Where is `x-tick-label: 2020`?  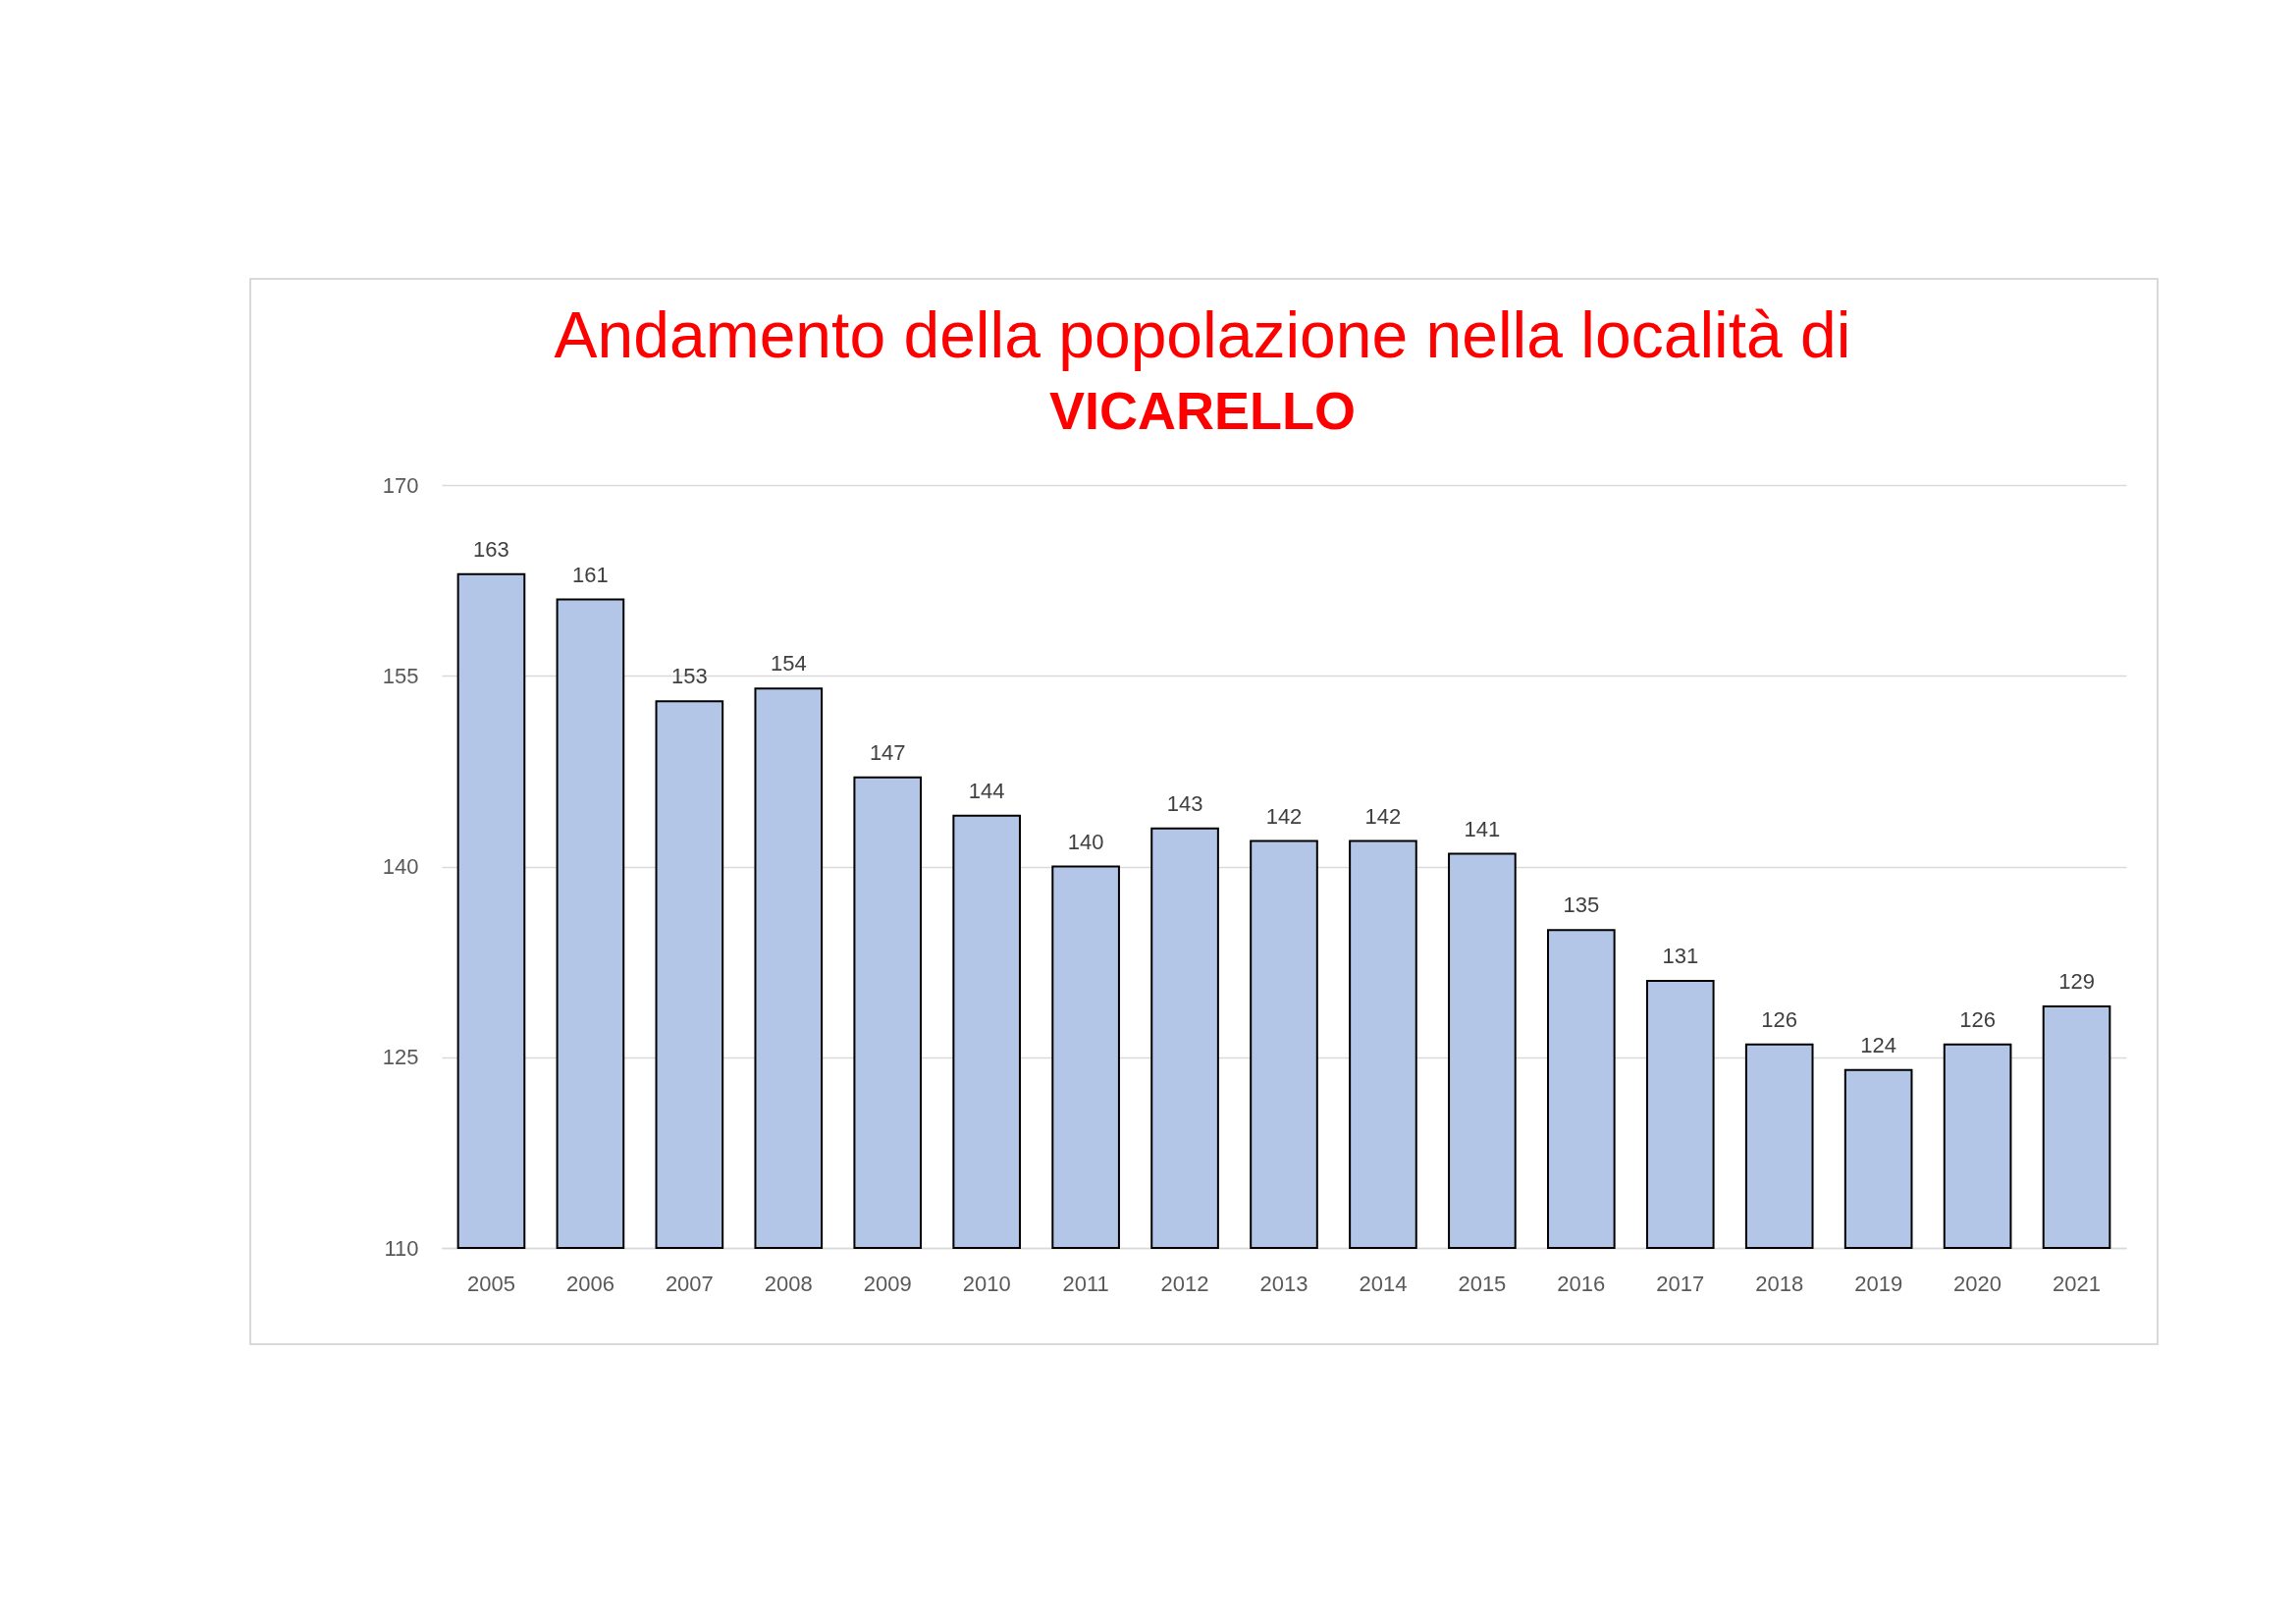
x-tick-label: 2020 is located at coordinates (1977, 1283).